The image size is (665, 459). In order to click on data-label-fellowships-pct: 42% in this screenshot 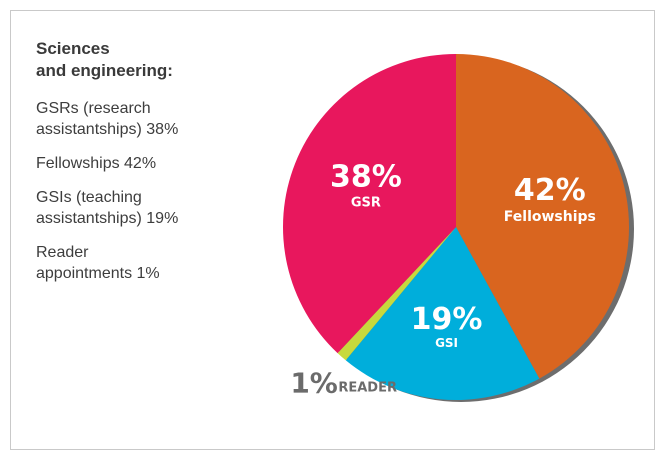, I will do `click(550, 190)`.